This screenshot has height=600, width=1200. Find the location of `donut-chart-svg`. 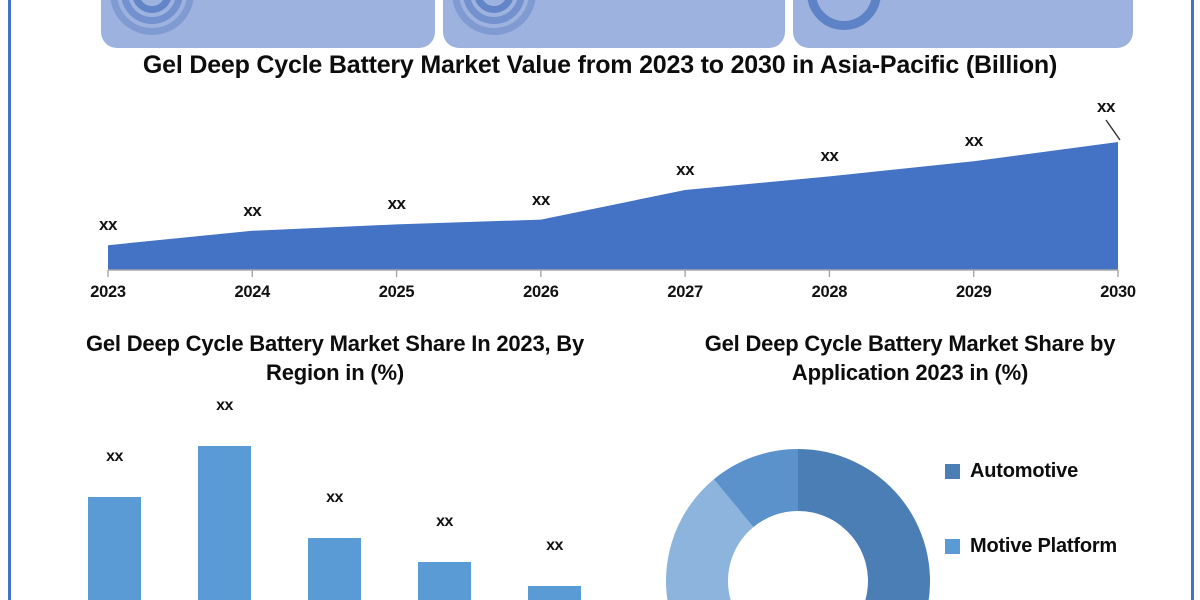

donut-chart-svg is located at coordinates (798, 524).